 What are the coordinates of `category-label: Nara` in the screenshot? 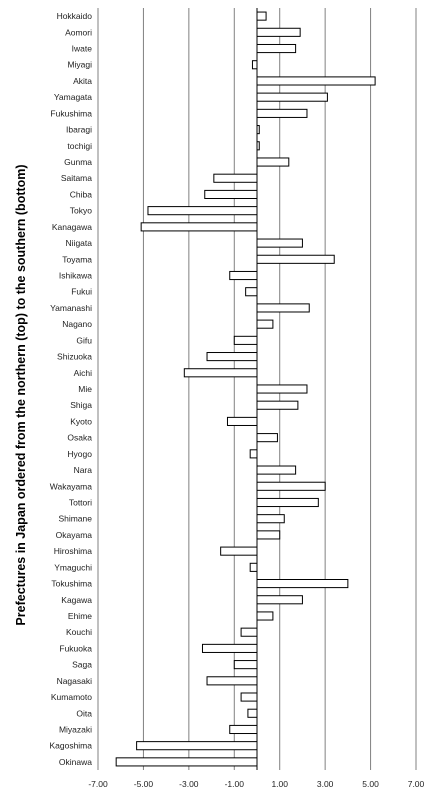 It's located at (83, 470).